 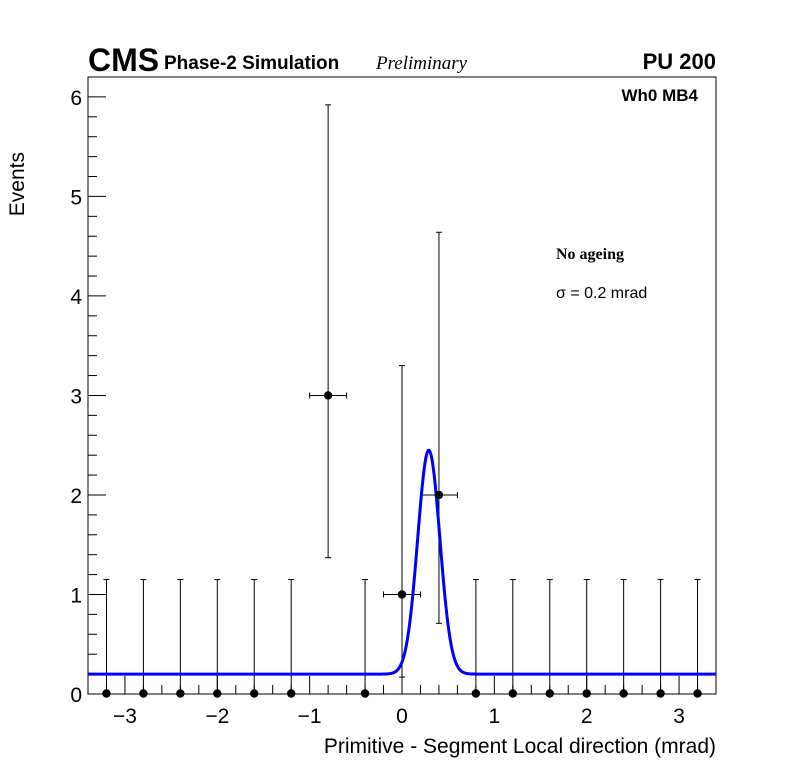 What do you see at coordinates (495, 716) in the screenshot?
I see `x-tick-label: 1` at bounding box center [495, 716].